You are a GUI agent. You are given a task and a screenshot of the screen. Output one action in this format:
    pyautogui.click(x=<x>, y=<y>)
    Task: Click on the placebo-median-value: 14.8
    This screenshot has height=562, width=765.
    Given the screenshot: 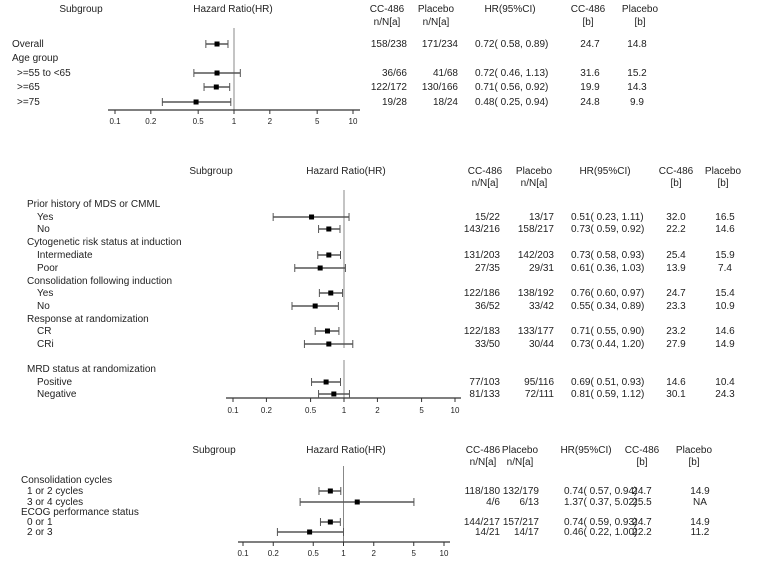 What is the action you would take?
    pyautogui.click(x=637, y=44)
    